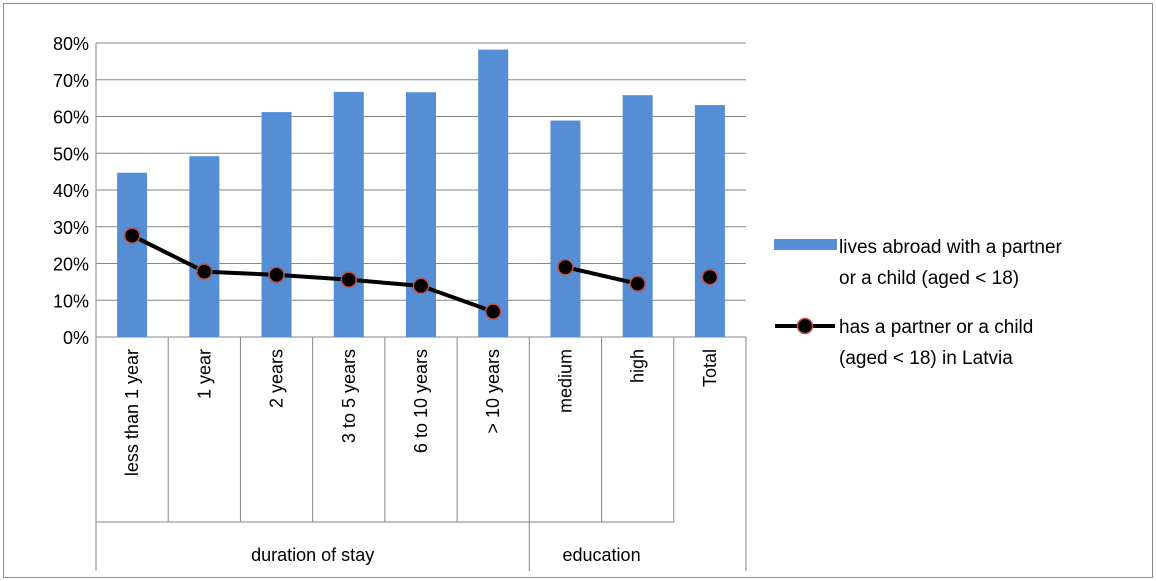 This screenshot has height=581, width=1156. What do you see at coordinates (565, 381) in the screenshot?
I see `x-tick-label: medium` at bounding box center [565, 381].